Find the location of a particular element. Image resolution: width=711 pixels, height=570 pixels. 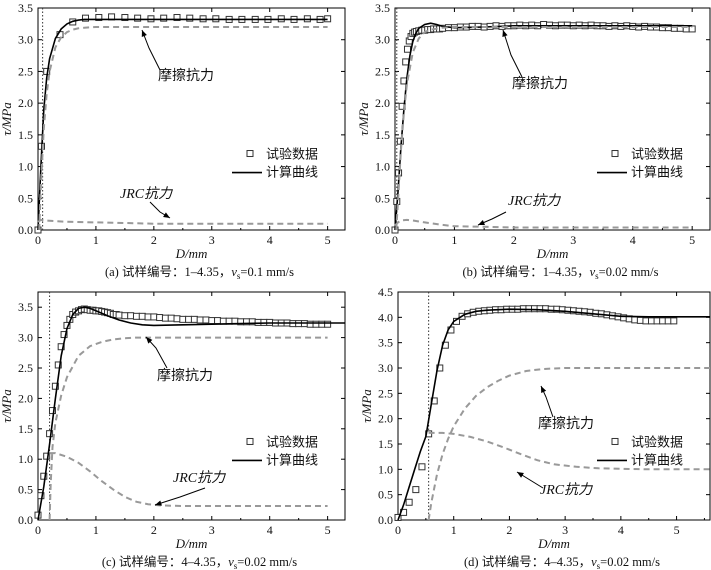

panel-caption: (a) 试样编号：1–4.35，vs=0.1 mm/s is located at coordinates (199, 272).